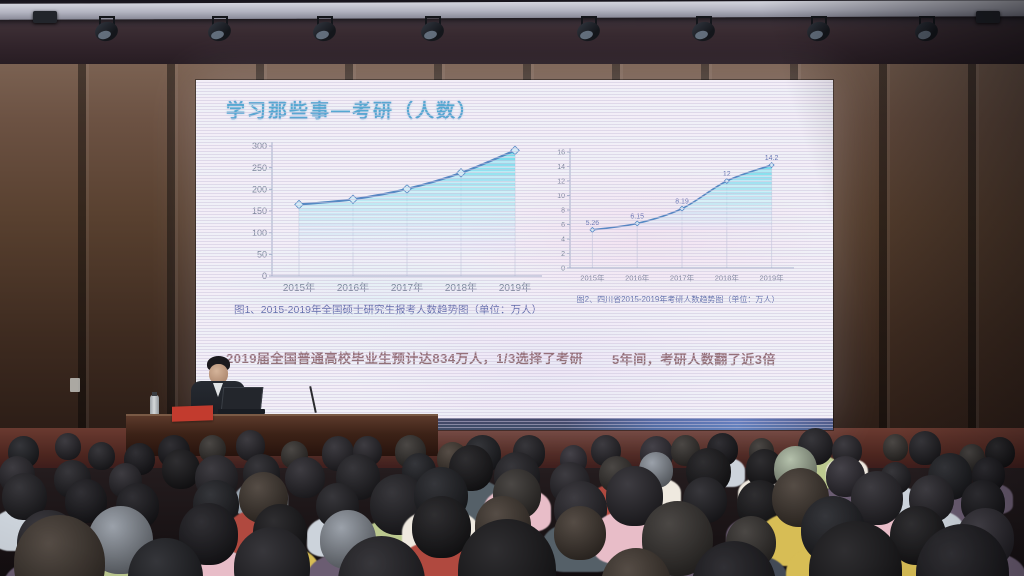 The image size is (1024, 576). I want to click on slide-note-graduates: 2019届全国普通高校毕业生预计达834万人，1/3选择了考研, so click(405, 358).